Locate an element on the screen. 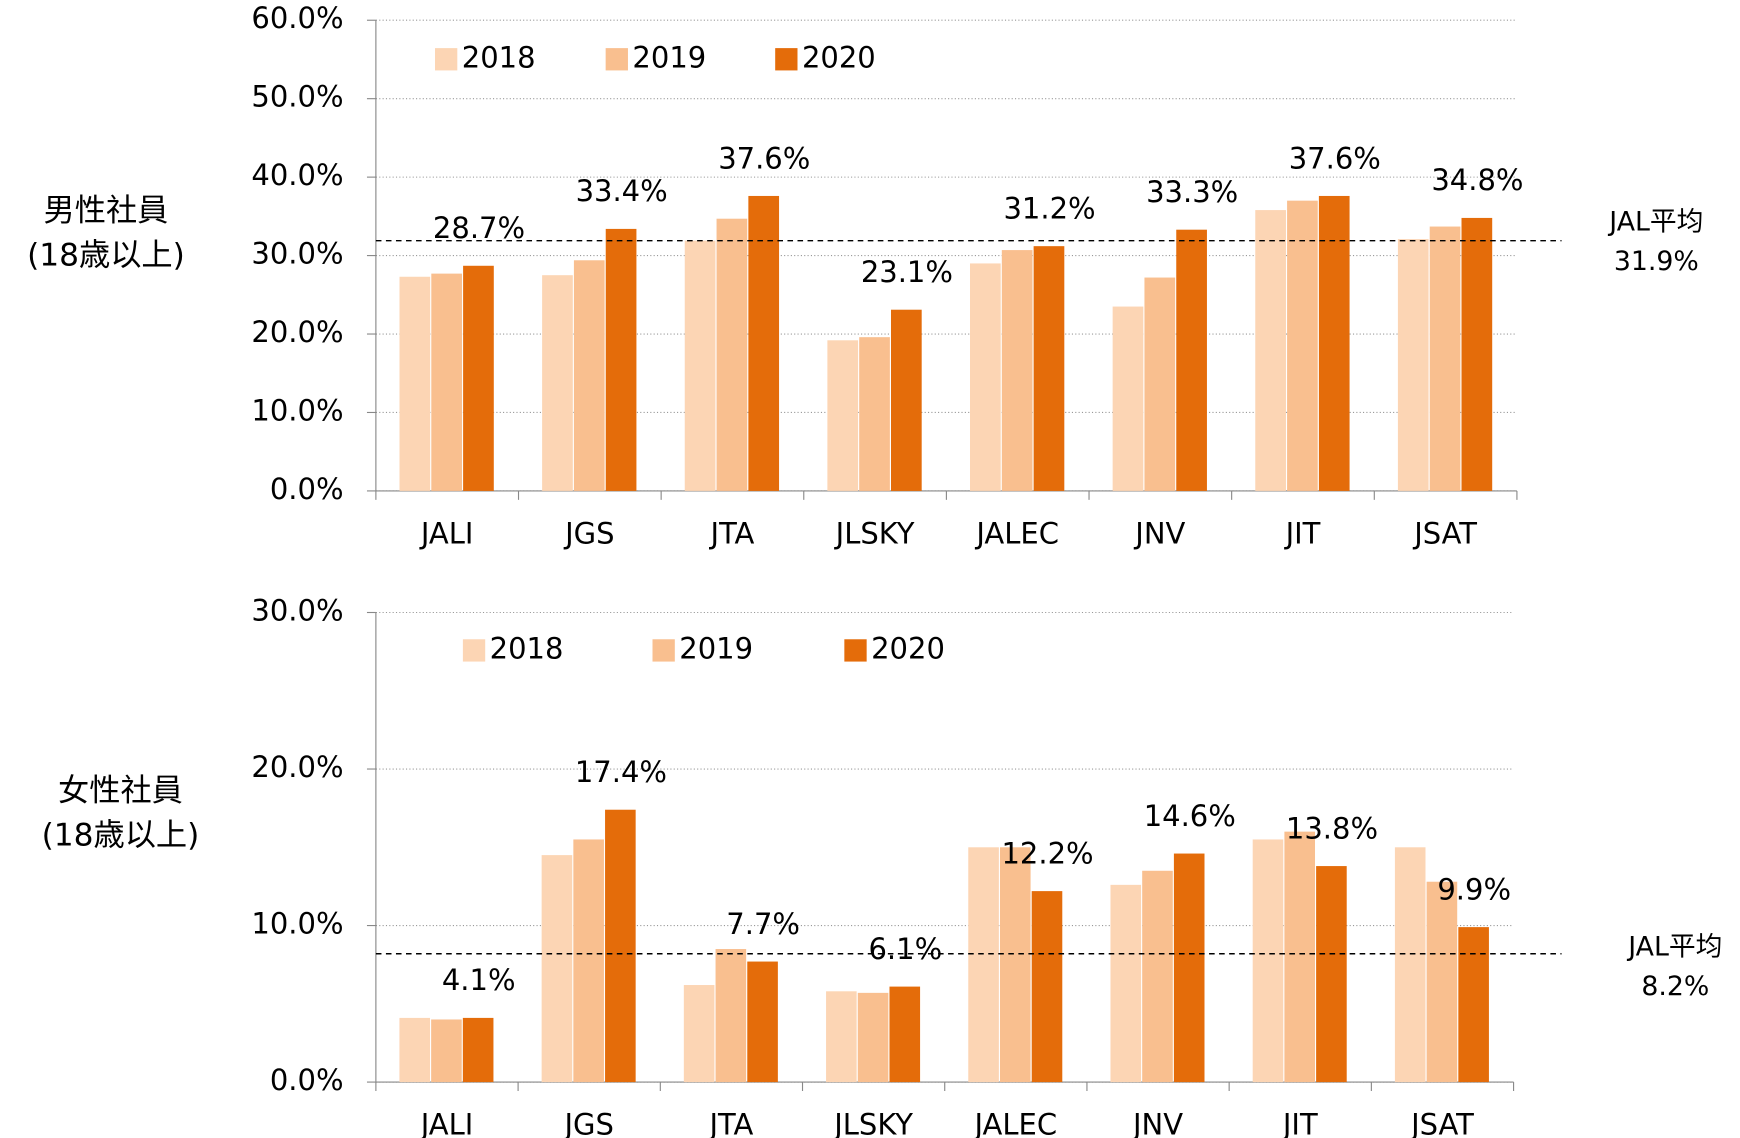 The height and width of the screenshot is (1138, 1740). y-tick-label: 0.0% is located at coordinates (307, 489).